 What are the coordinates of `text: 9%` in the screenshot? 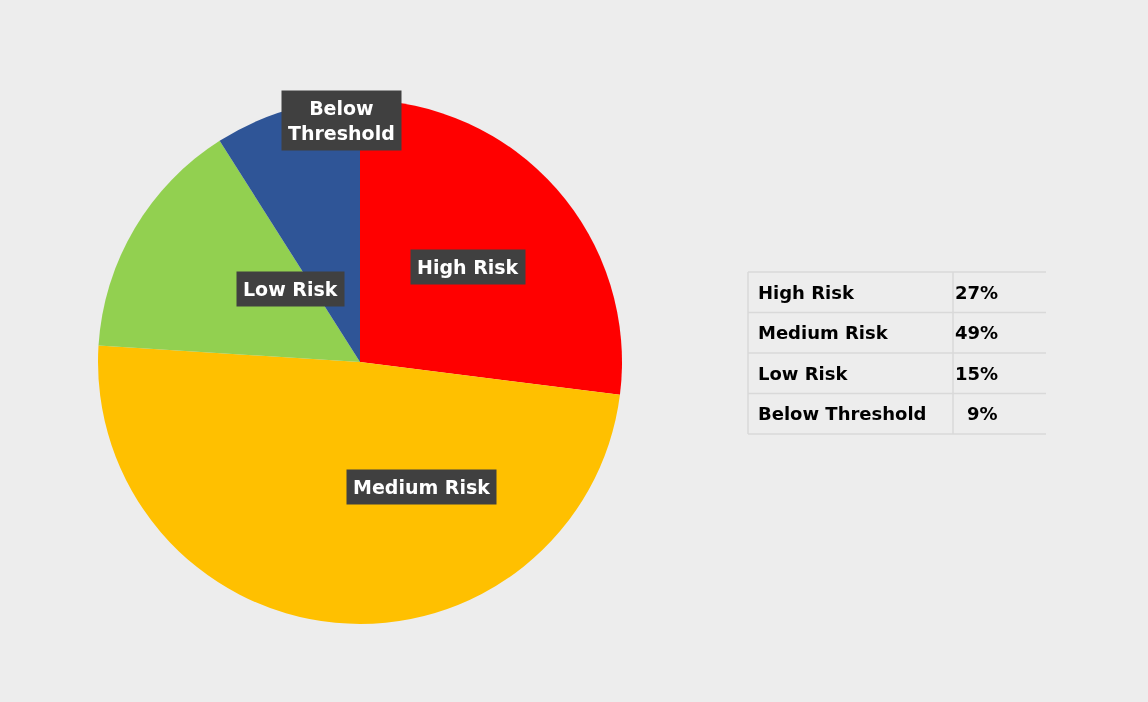 It's located at (982, 413).